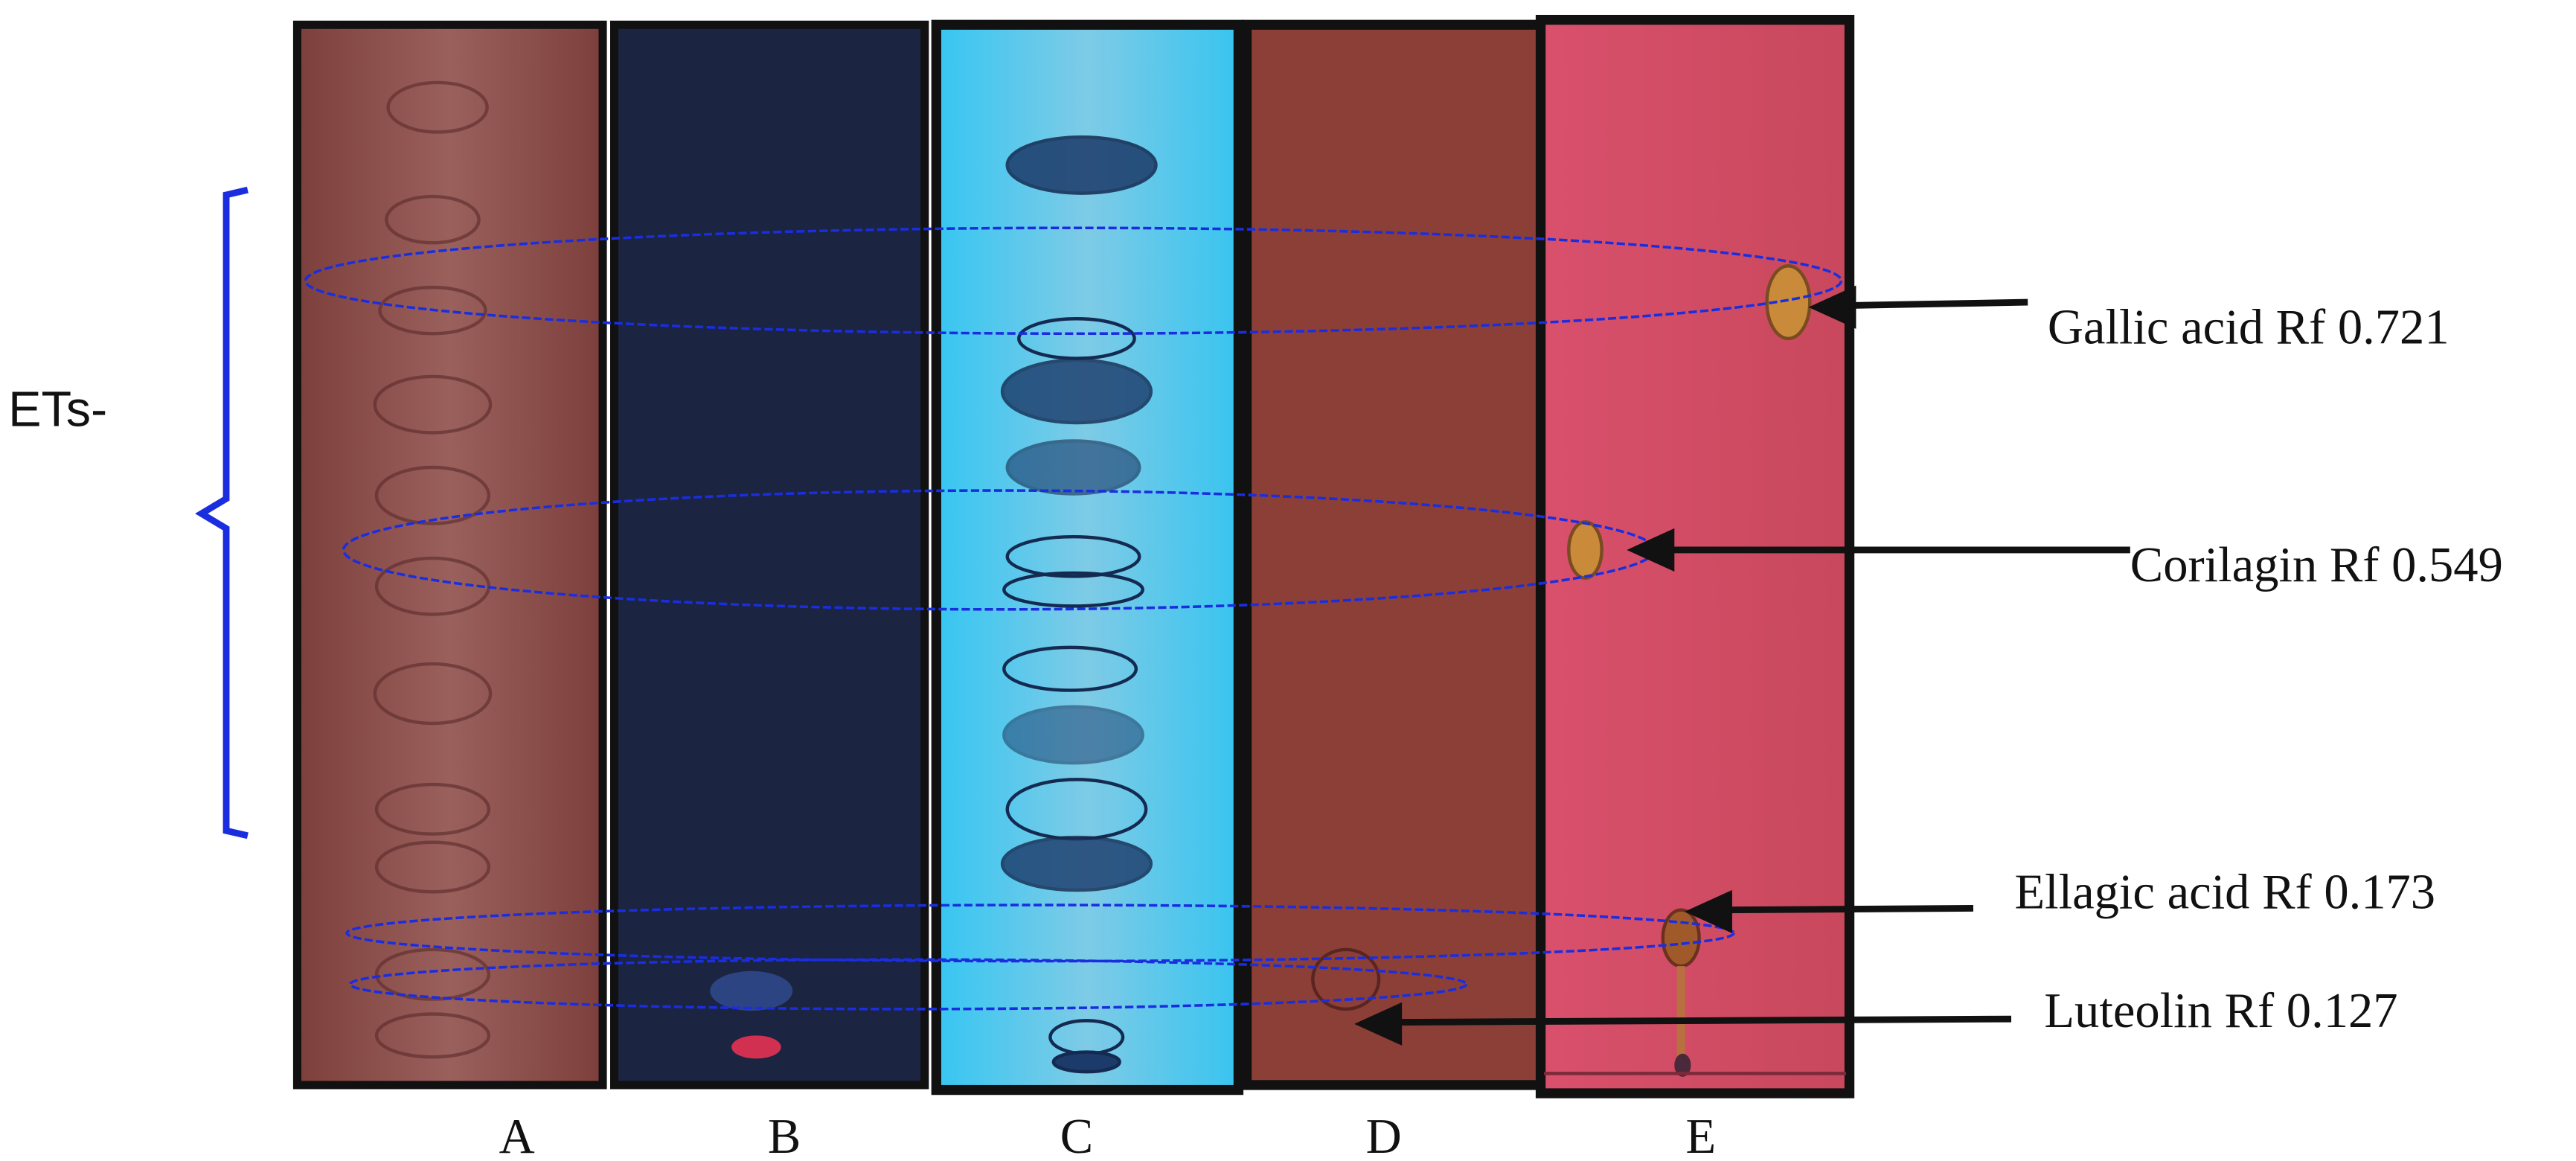  I want to click on lane-c-plate, so click(1087, 557).